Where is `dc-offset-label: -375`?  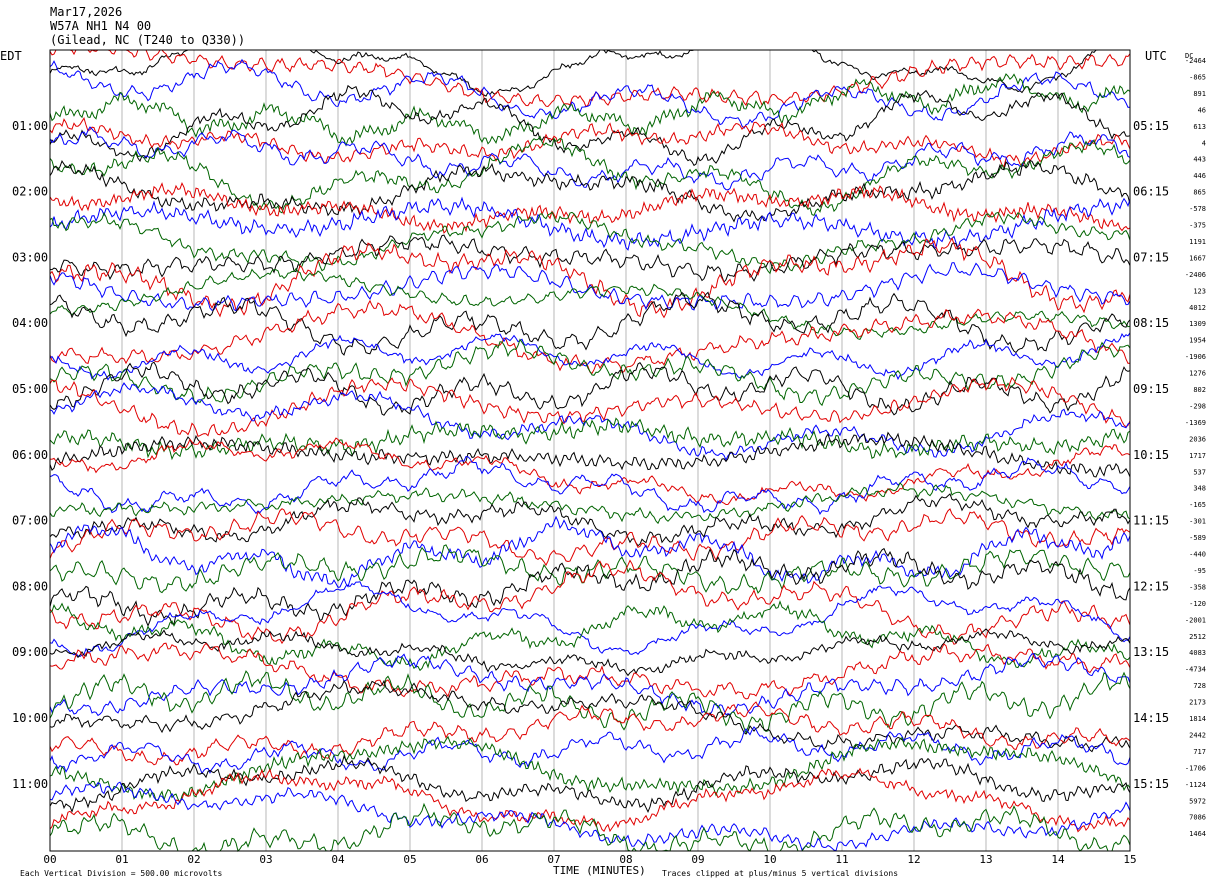
dc-offset-label: -375 is located at coordinates (1197, 226).